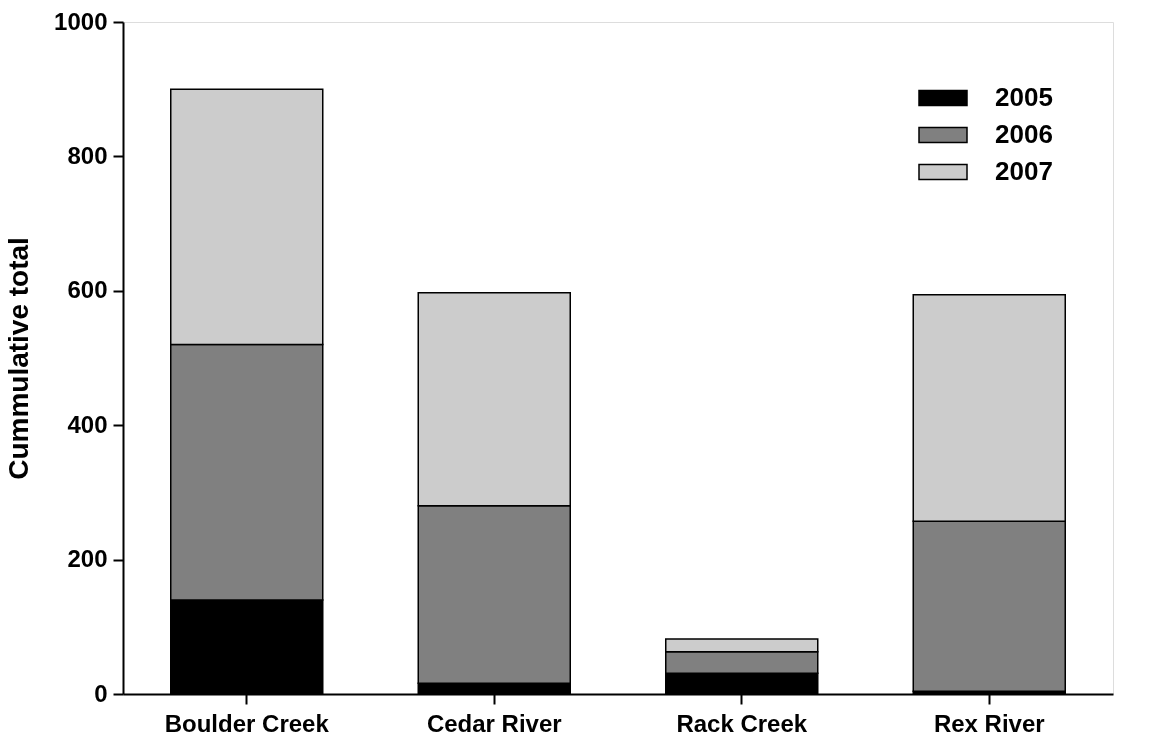 Image resolution: width=1155 pixels, height=752 pixels. What do you see at coordinates (87, 424) in the screenshot?
I see `y-tick-label: 400` at bounding box center [87, 424].